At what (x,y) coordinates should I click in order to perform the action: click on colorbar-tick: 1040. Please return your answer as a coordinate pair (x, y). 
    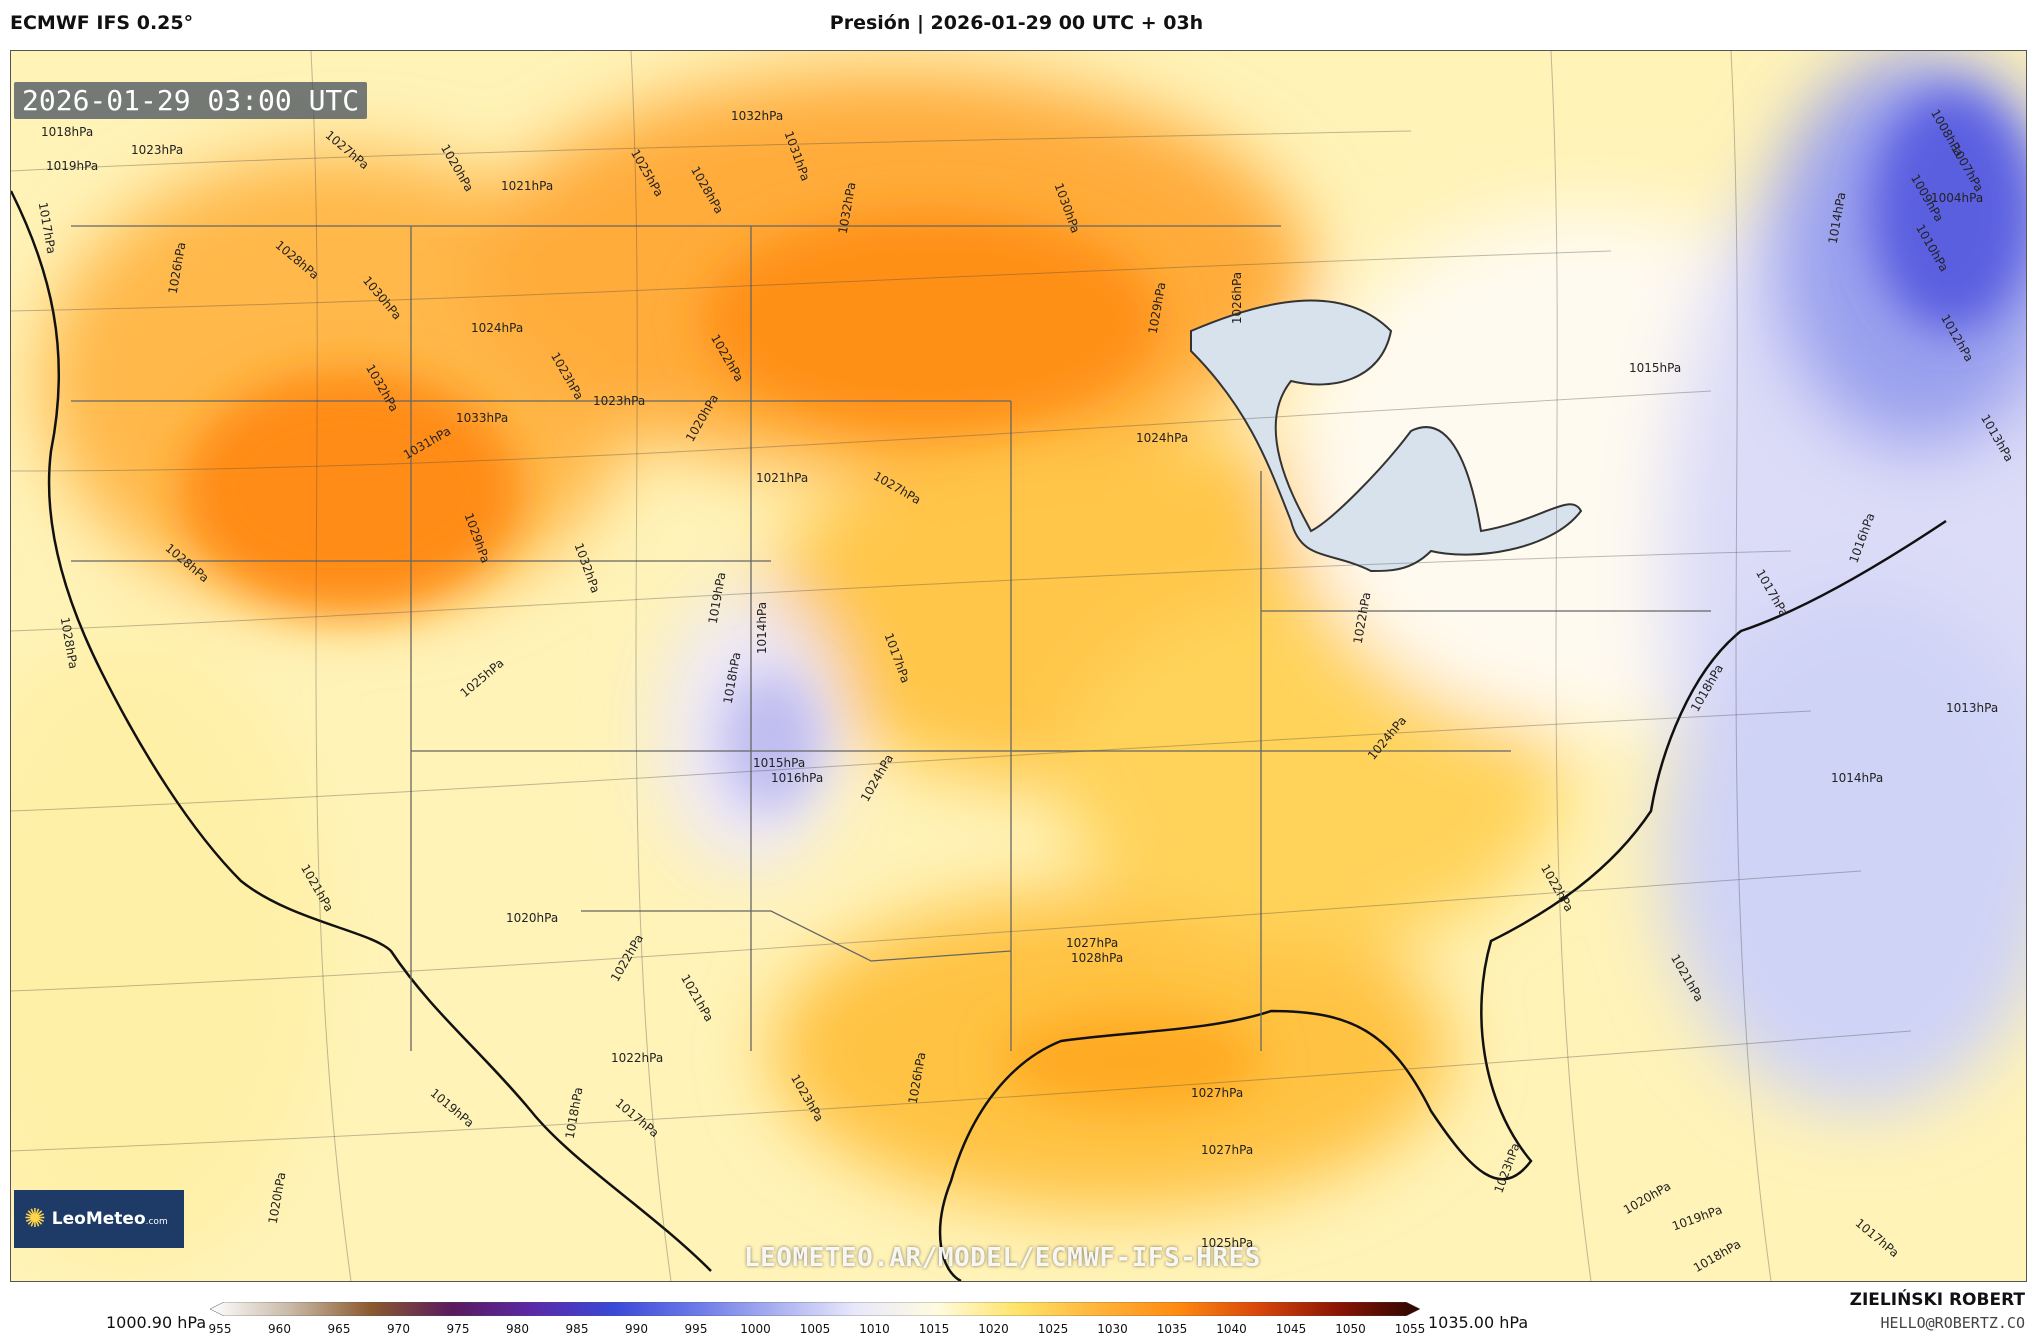
    Looking at the image, I should click on (1231, 1329).